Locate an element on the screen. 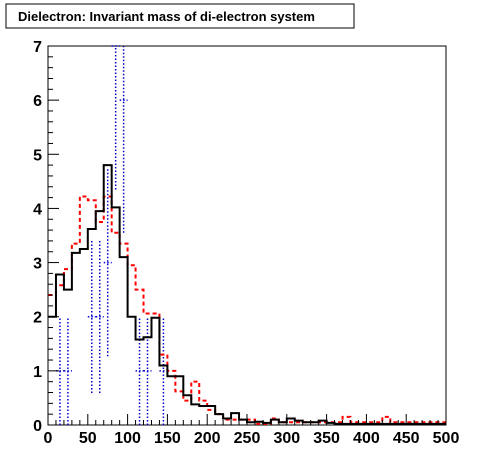 Image resolution: width=496 pixels, height=472 pixels. x-tick-label: 300 is located at coordinates (286, 438).